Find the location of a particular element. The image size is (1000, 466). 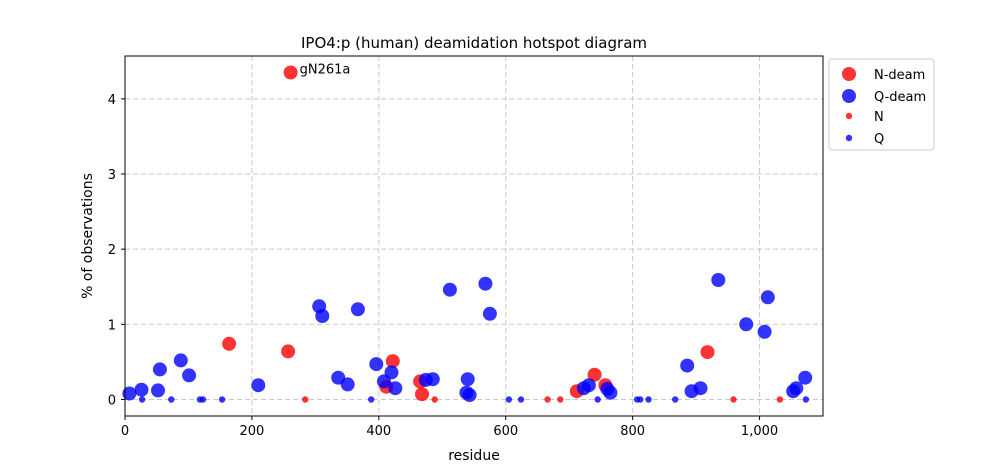

legend-label-q-deam: Q-deam is located at coordinates (900, 97).